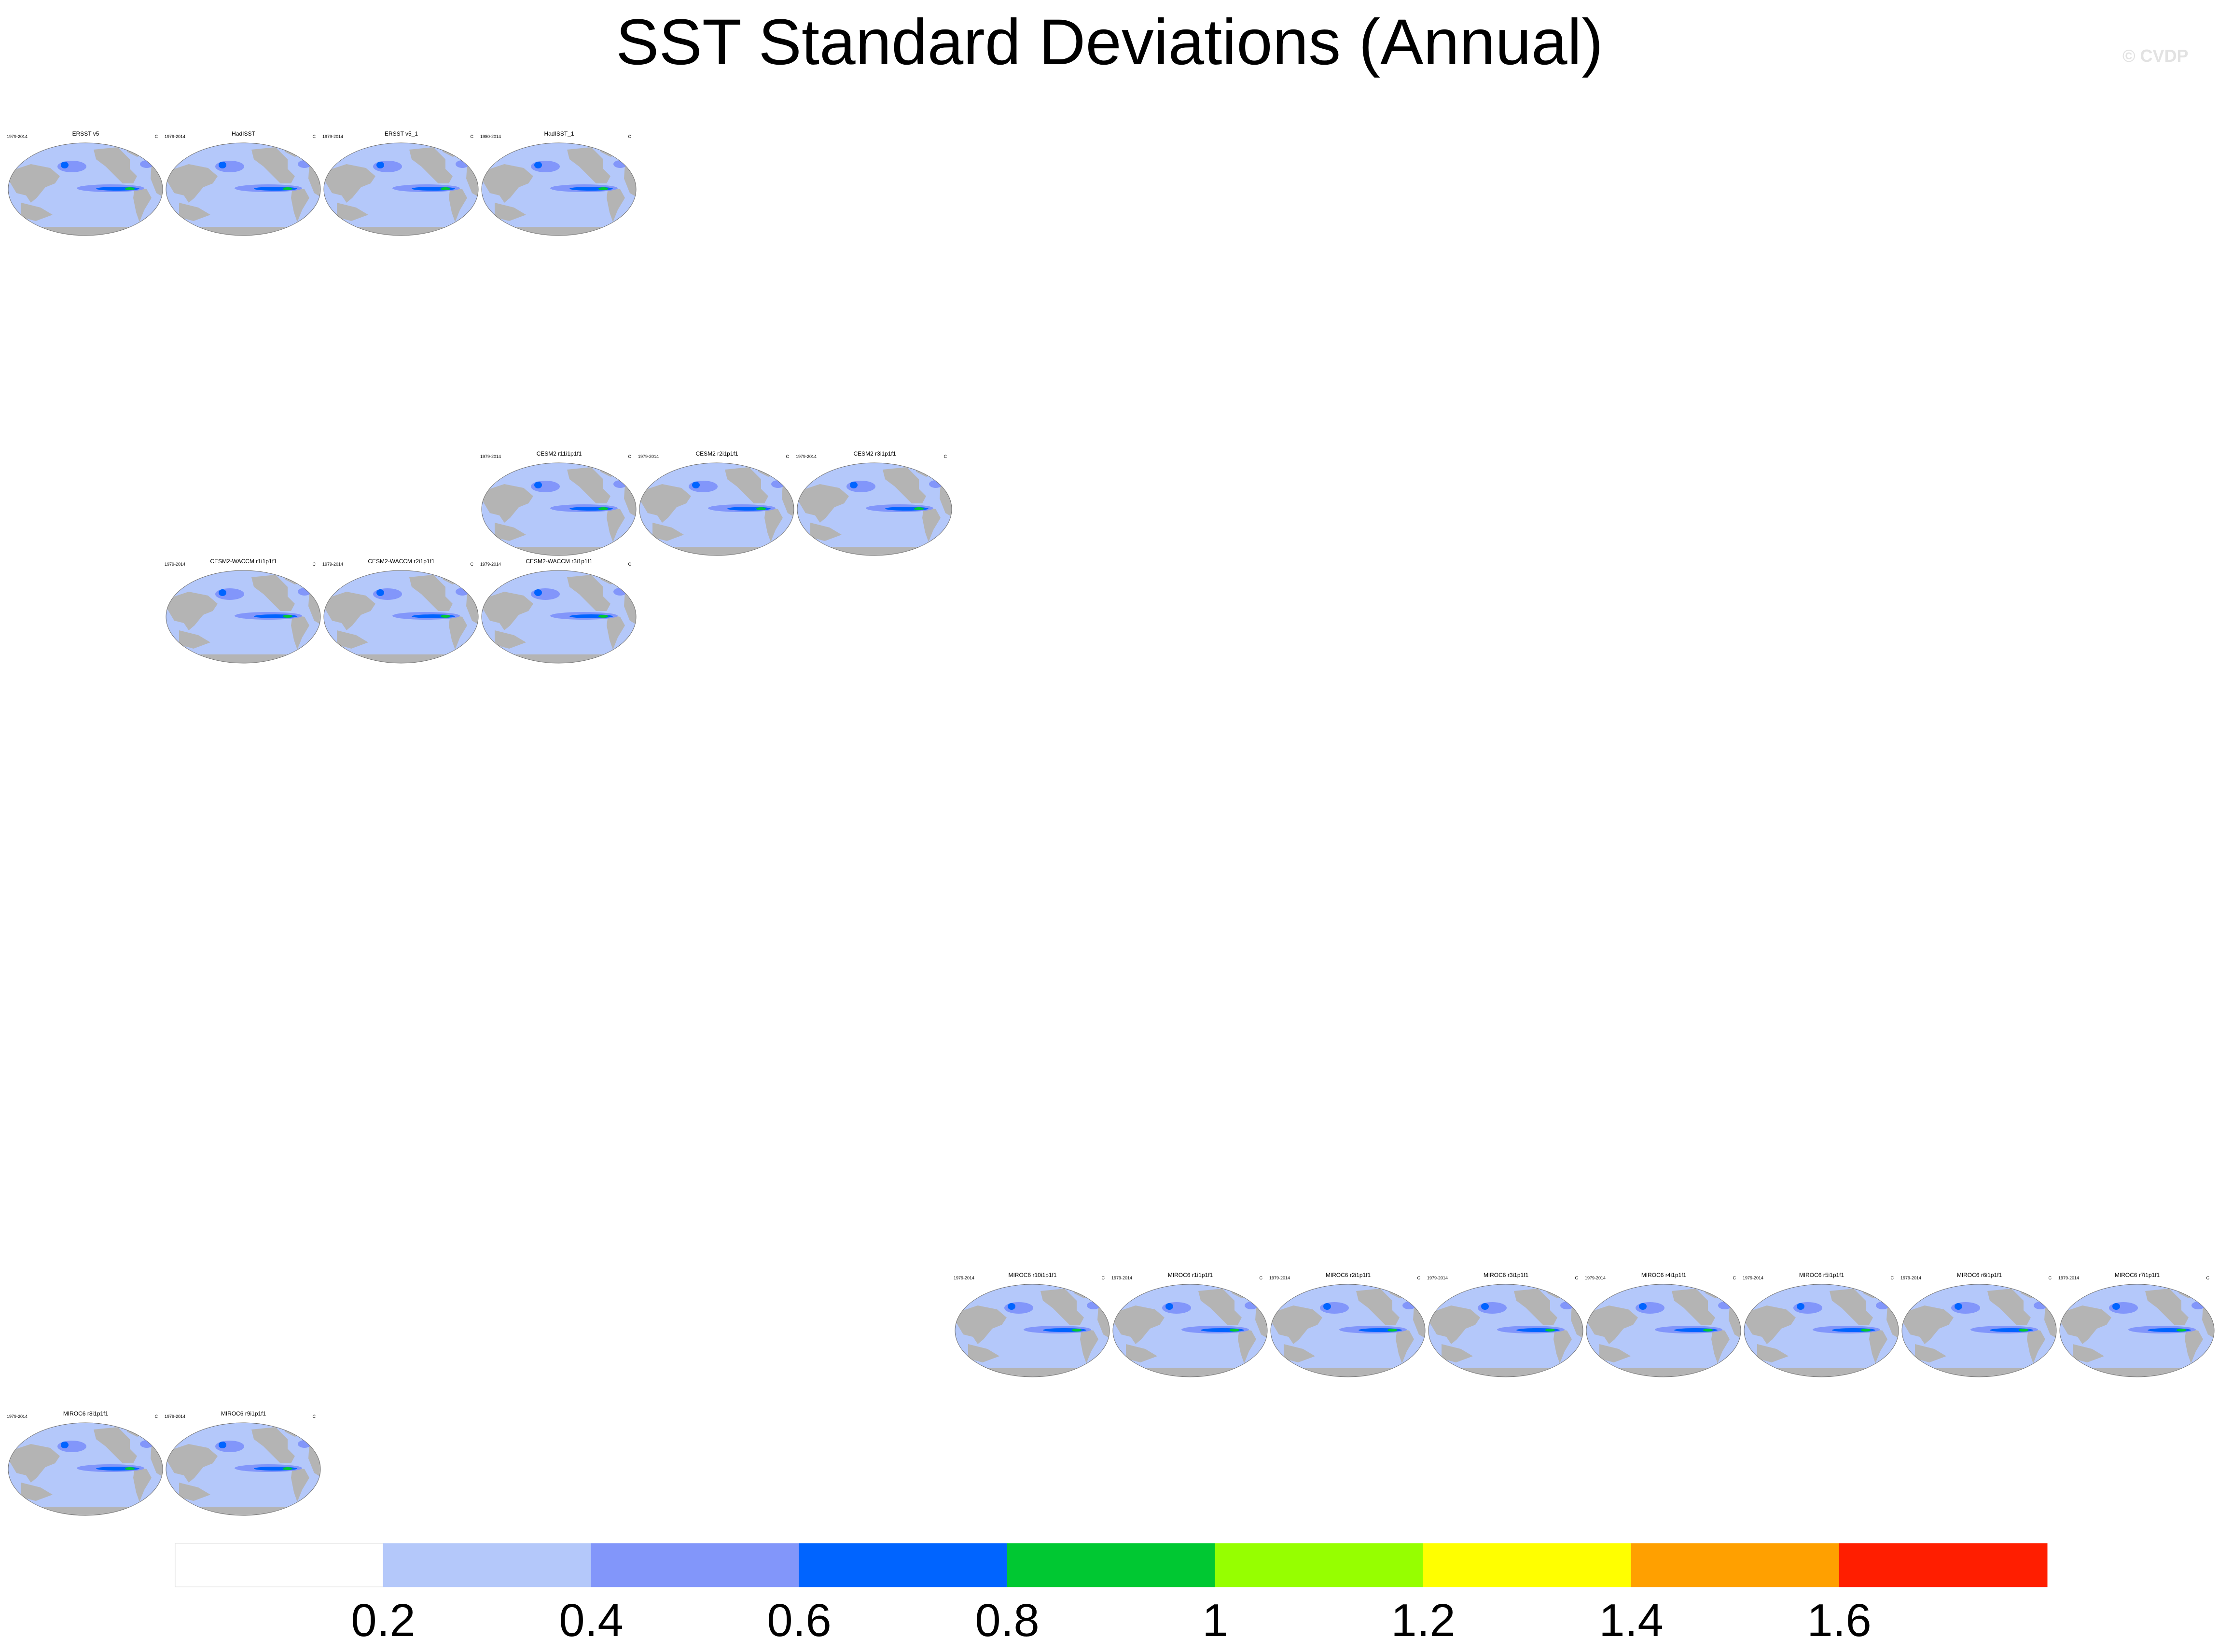  I want to click on panel-title: CESM2-WACCM r3i1p1f1, so click(559, 561).